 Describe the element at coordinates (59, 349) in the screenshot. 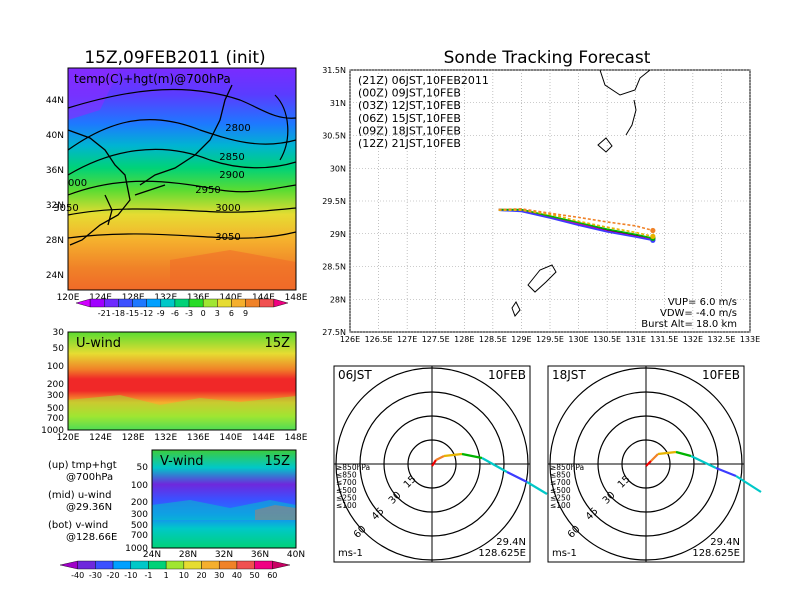

I see `pressure-tick-label: 50` at that location.